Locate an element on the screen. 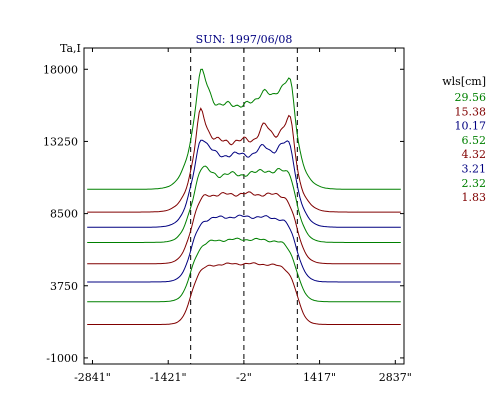  y-tick-label: 3750 is located at coordinates (64, 286).